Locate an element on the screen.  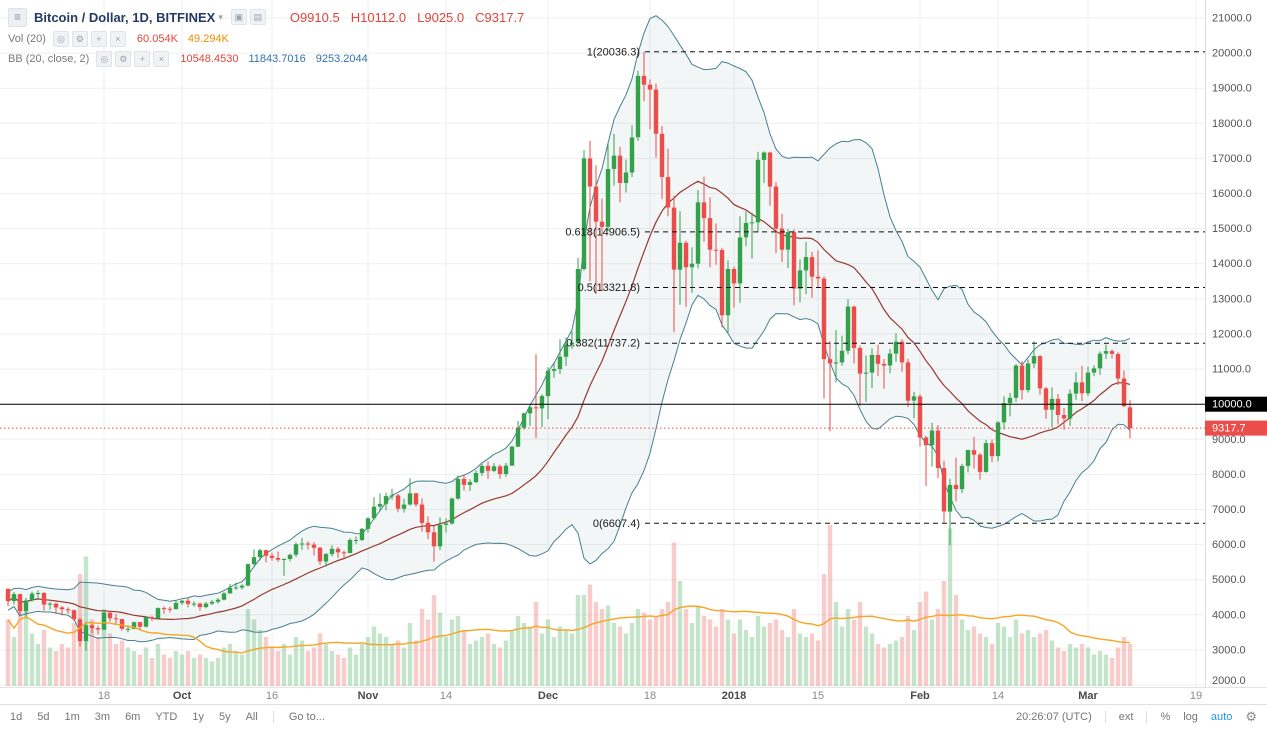
range-1y: 1y is located at coordinates (198, 717).